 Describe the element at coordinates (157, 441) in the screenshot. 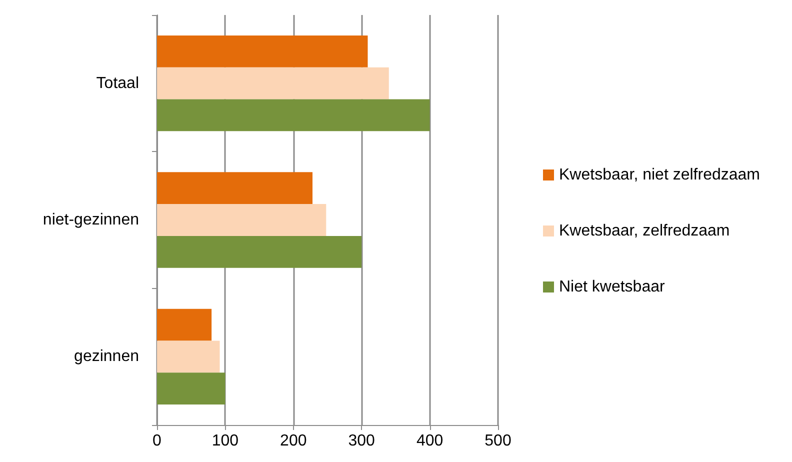

I see `x-tick-label: 0` at that location.